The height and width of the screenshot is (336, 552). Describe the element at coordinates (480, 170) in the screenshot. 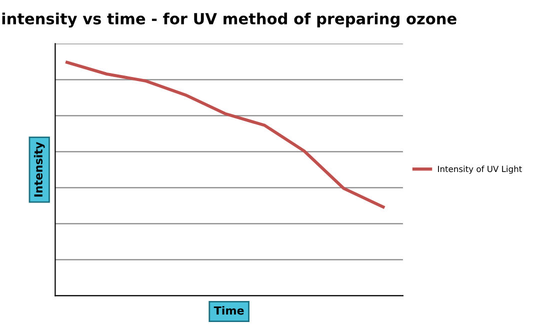

I see `legend-label: Intensity of UV Light` at that location.